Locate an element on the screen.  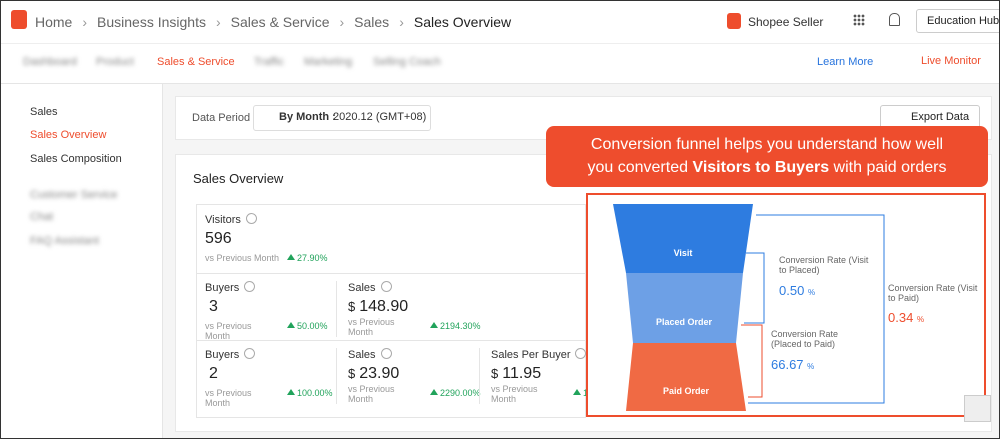
period-label: Data Period is located at coordinates (221, 118).